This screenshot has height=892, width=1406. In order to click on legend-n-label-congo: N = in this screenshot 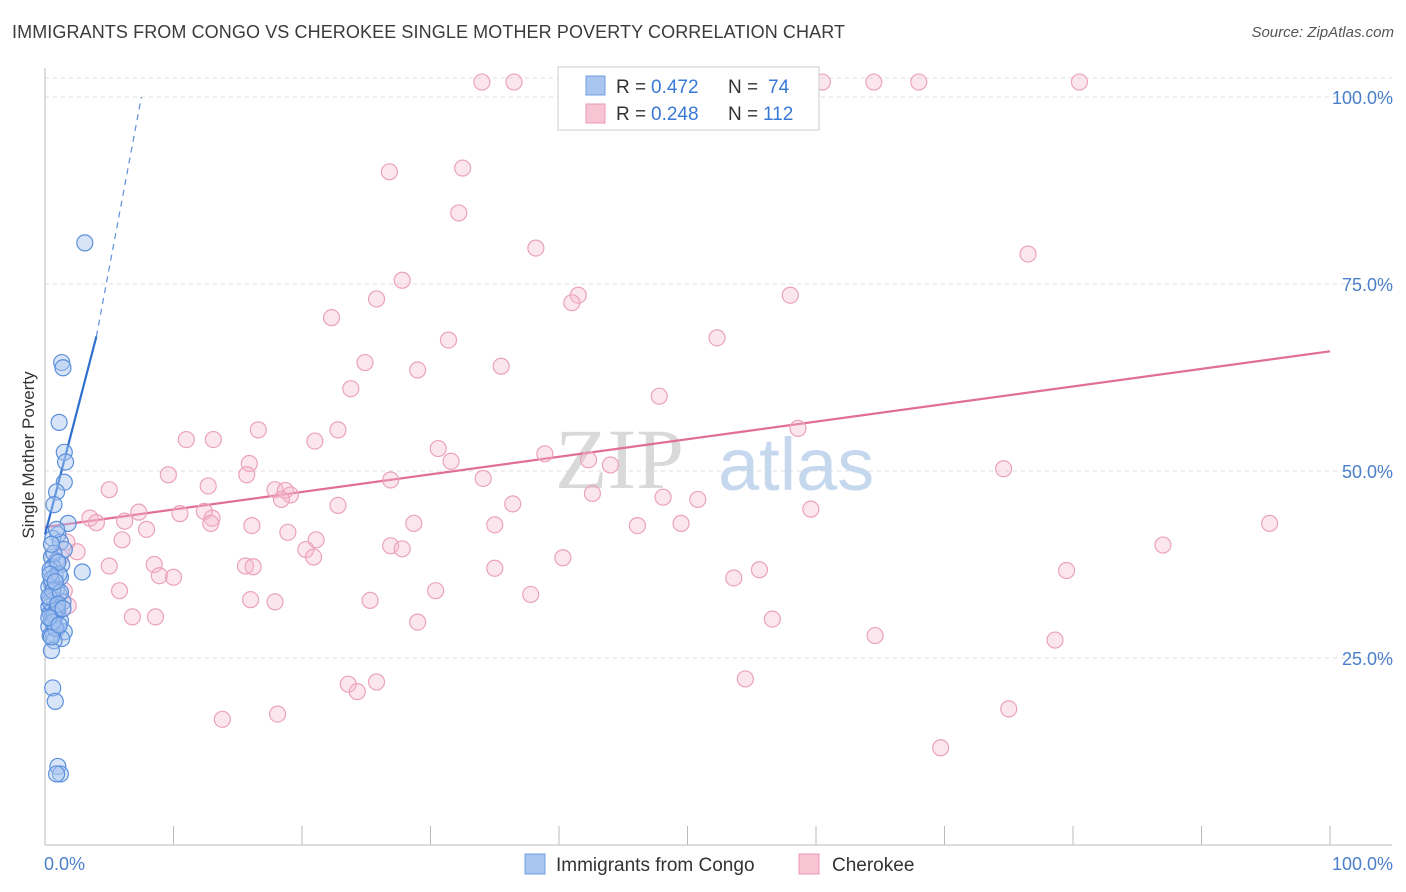, I will do `click(743, 87)`.